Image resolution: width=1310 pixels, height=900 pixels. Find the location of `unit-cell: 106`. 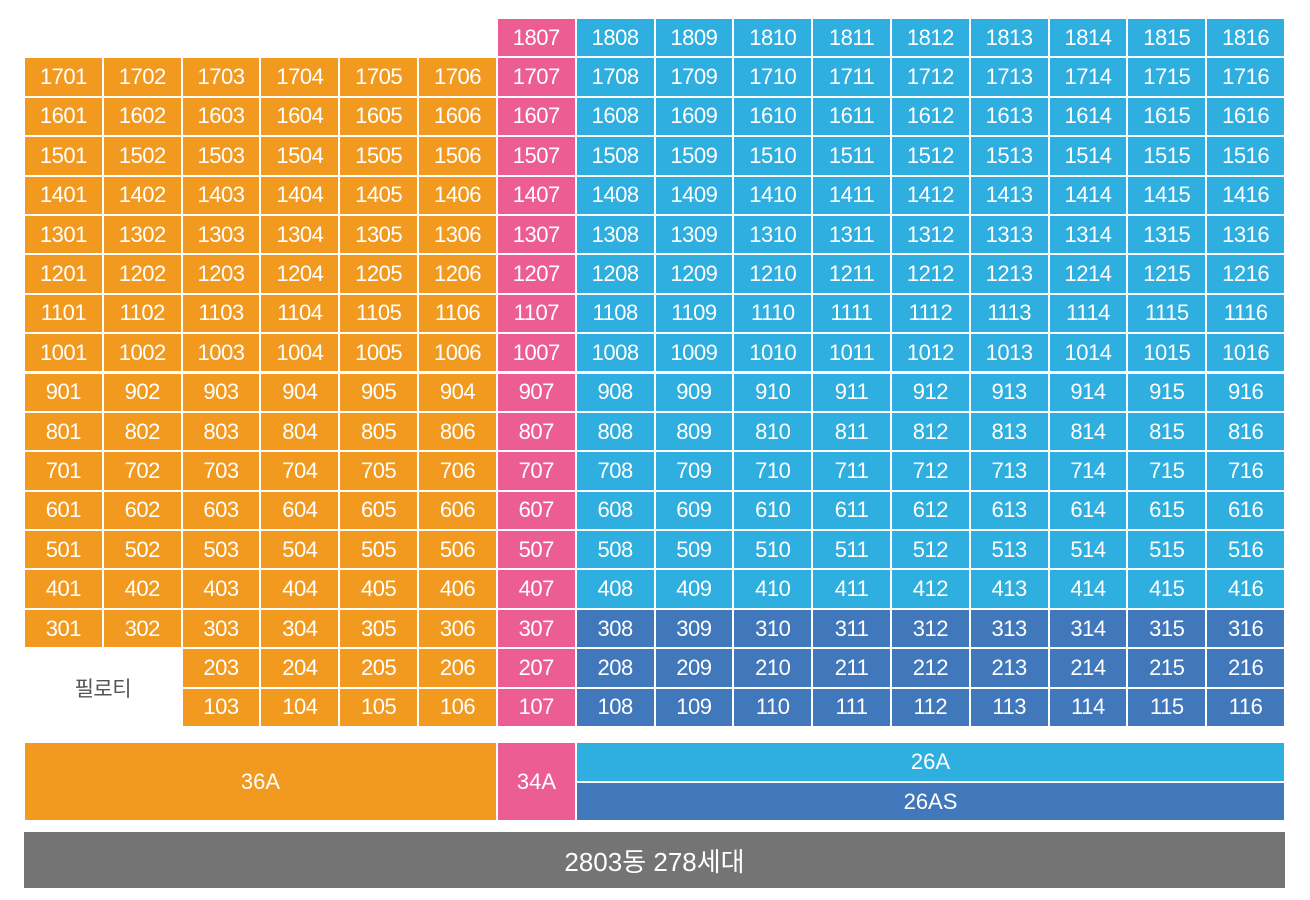

unit-cell: 106 is located at coordinates (457, 707).